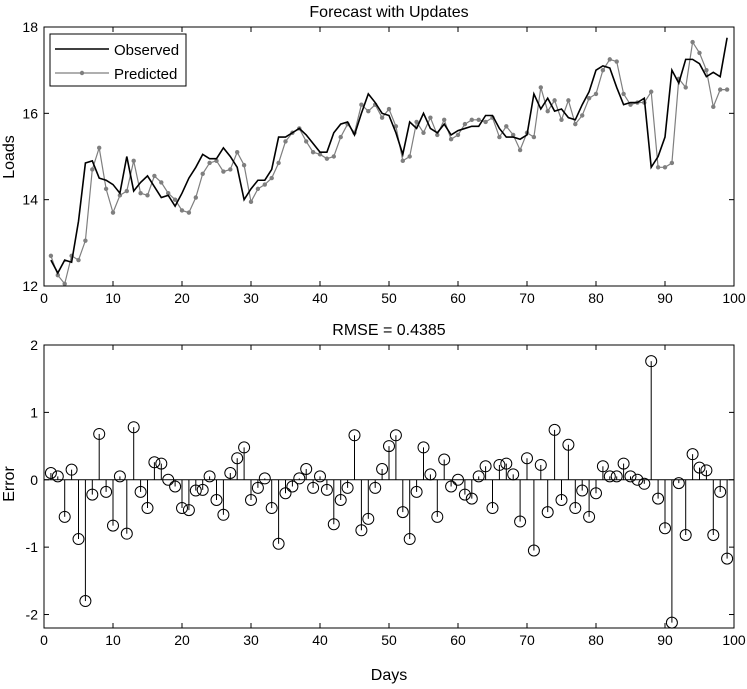  I want to click on 0-x-tick-label: 40, so click(320, 298).